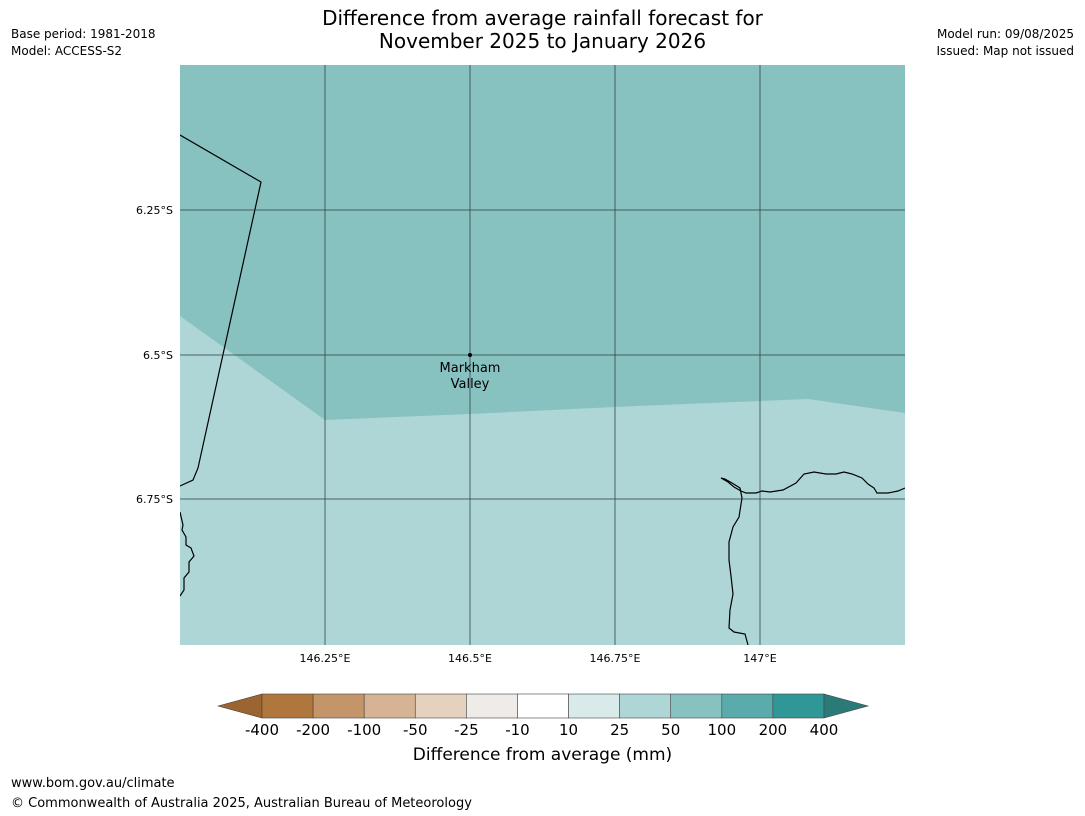 The image size is (1085, 816). Describe the element at coordinates (67, 51) in the screenshot. I see `model-text: Model: ACCESS-S2` at that location.